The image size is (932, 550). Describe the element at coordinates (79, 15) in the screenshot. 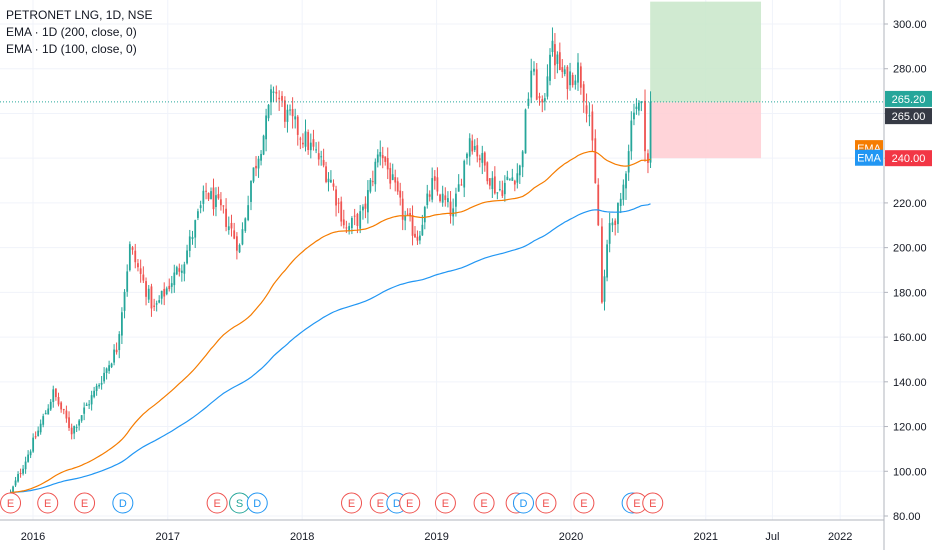

I see `chart-title: PETRONET LNG, 1D, NSE` at that location.